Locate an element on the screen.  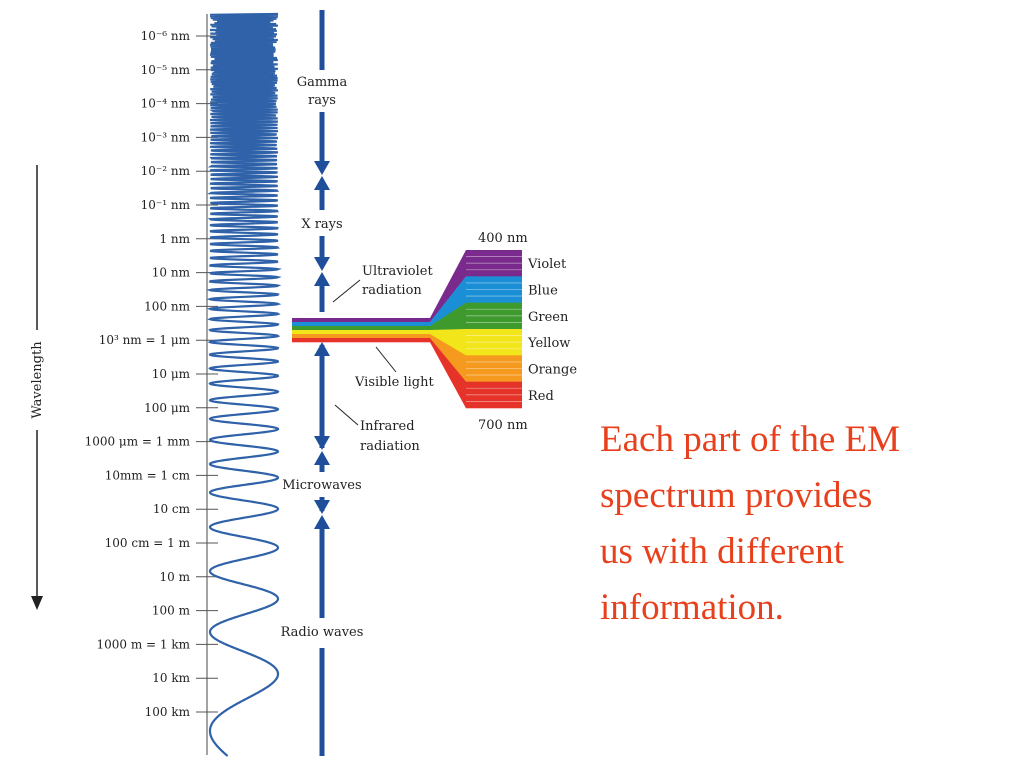
label-gamma-rays: Gamma rays is located at coordinates (322, 91).